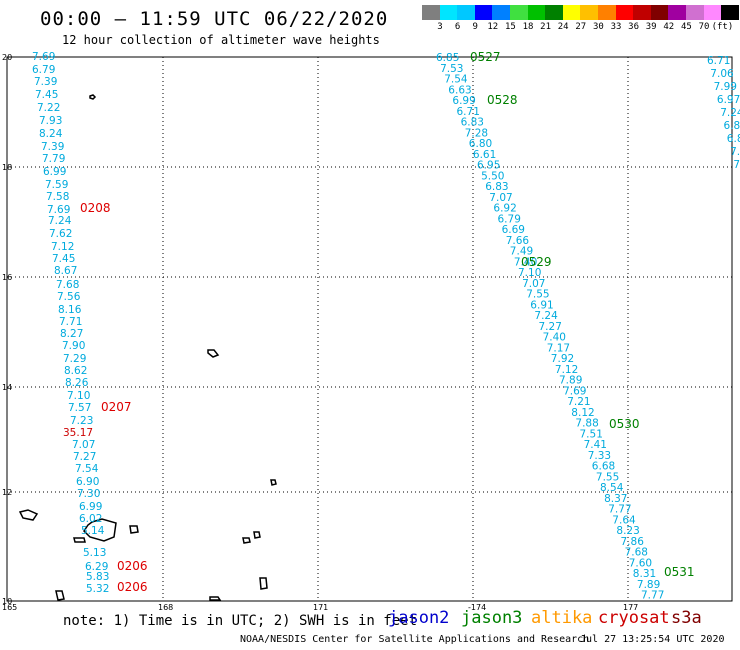 Image resolution: width=740 pixels, height=650 pixels. What do you see at coordinates (116, 407) in the screenshot?
I see `cryosat-pass-label: 0207` at bounding box center [116, 407].